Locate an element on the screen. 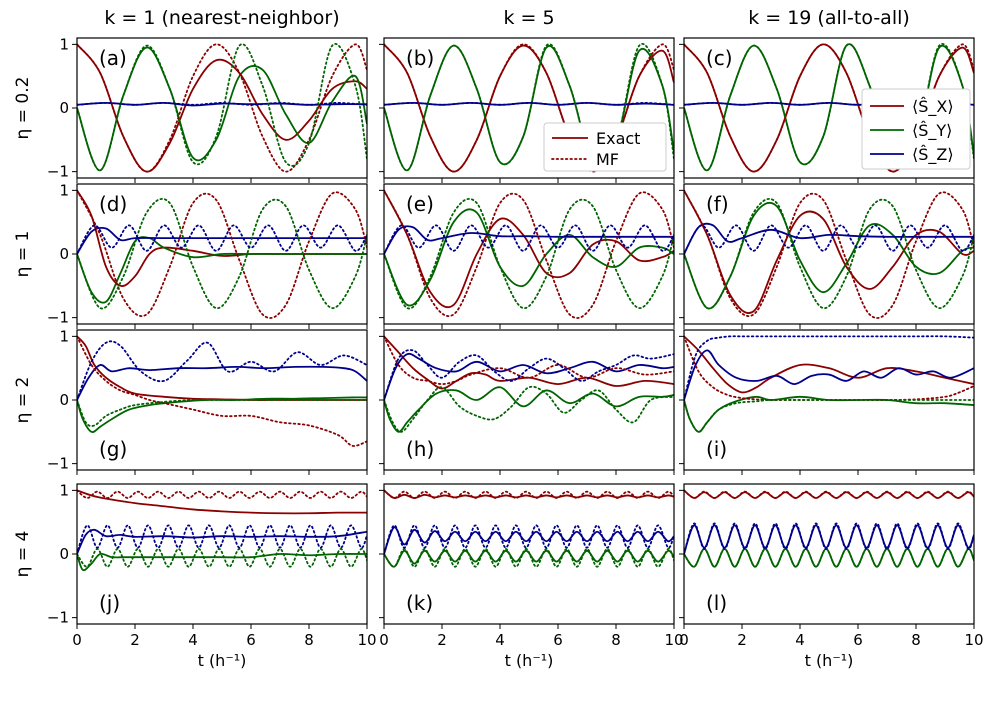  row-label: η = 0.2 is located at coordinates (23, 108).